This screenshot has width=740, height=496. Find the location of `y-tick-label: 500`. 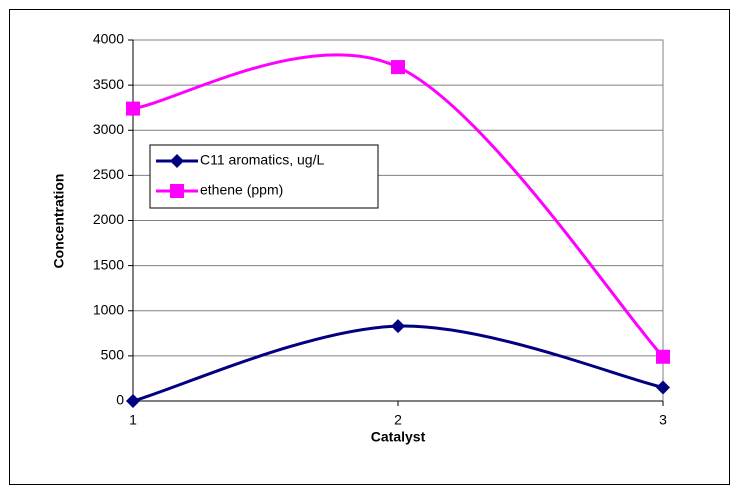

y-tick-label: 500 is located at coordinates (113, 355).